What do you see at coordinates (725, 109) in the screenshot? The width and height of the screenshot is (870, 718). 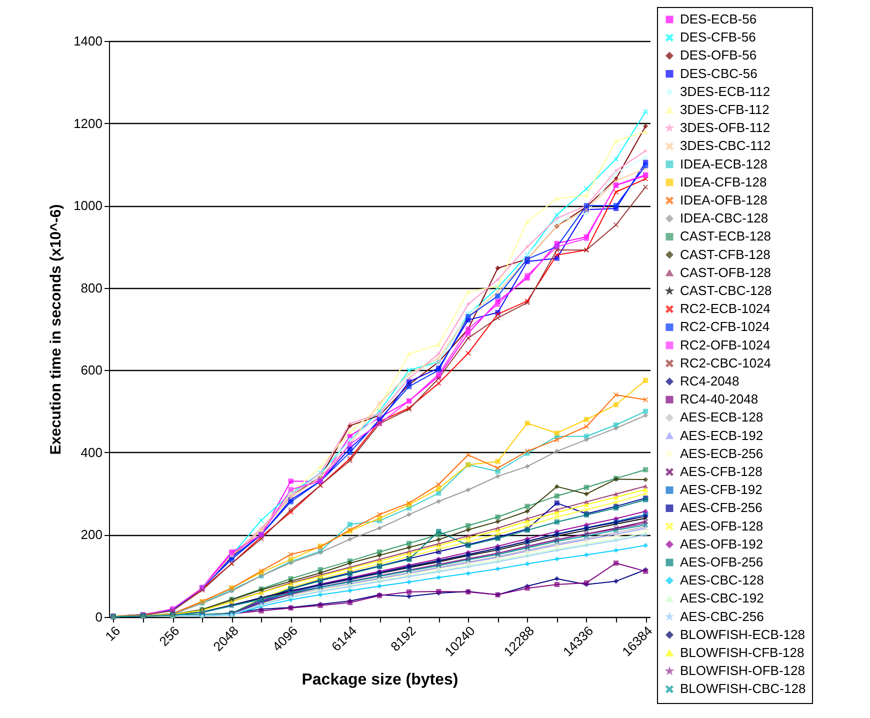 I see `legend-label: 3DES-CFB-112` at bounding box center [725, 109].